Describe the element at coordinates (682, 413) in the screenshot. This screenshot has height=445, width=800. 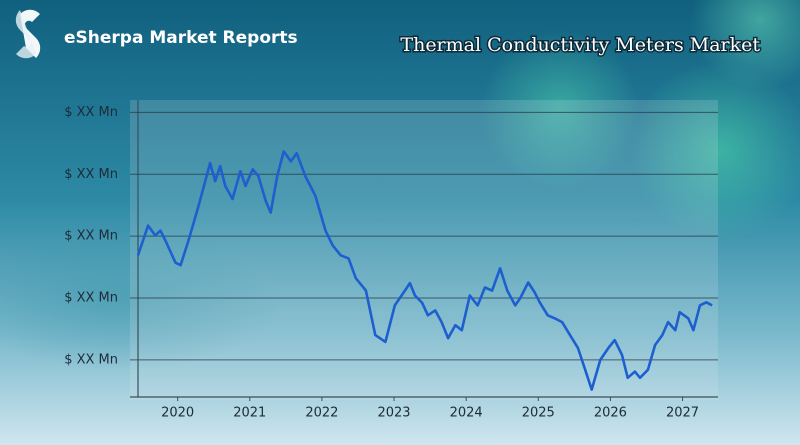
I see `x-tick-label: 2027` at that location.